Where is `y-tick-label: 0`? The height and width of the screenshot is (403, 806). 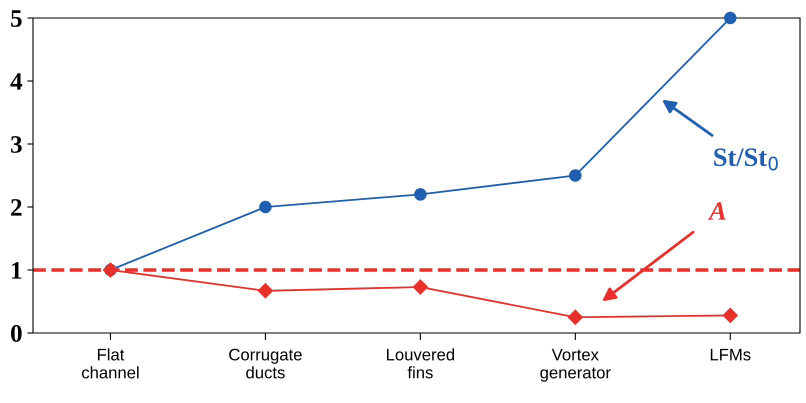
y-tick-label: 0 is located at coordinates (16, 333).